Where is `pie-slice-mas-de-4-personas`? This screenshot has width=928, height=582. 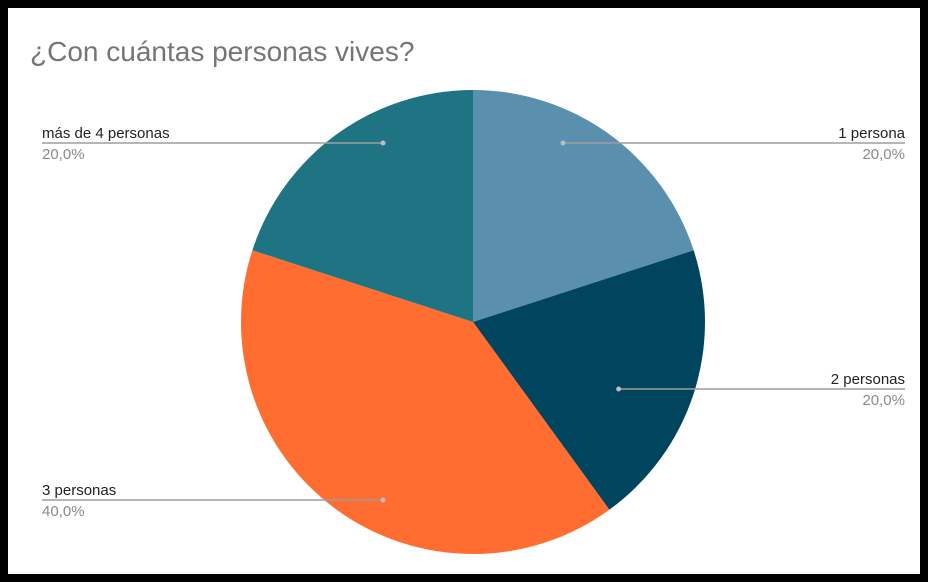
pie-slice-mas-de-4-personas is located at coordinates (362, 206).